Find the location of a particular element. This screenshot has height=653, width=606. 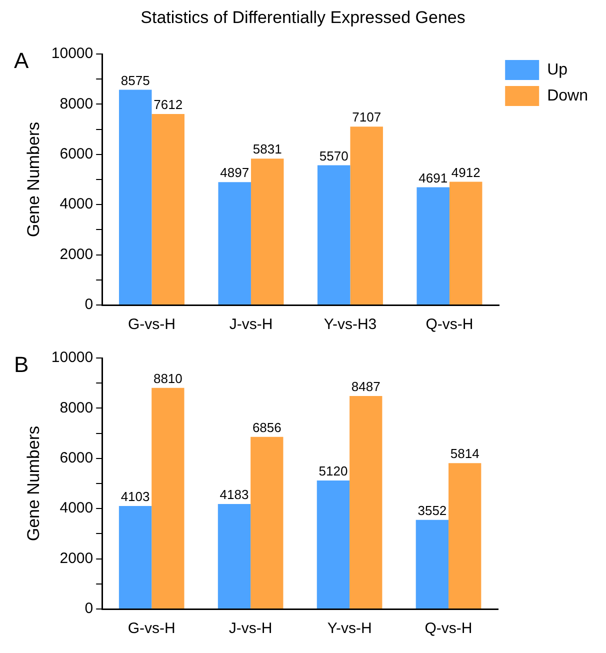

data-label: 8810 is located at coordinates (167, 378).